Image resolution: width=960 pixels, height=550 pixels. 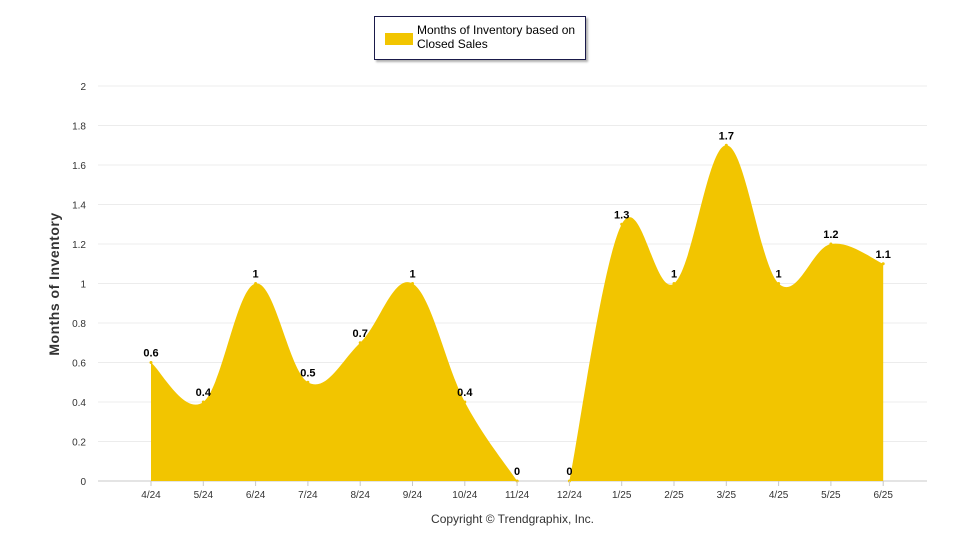 I want to click on x-tick-label: 4/24, so click(x=151, y=495).